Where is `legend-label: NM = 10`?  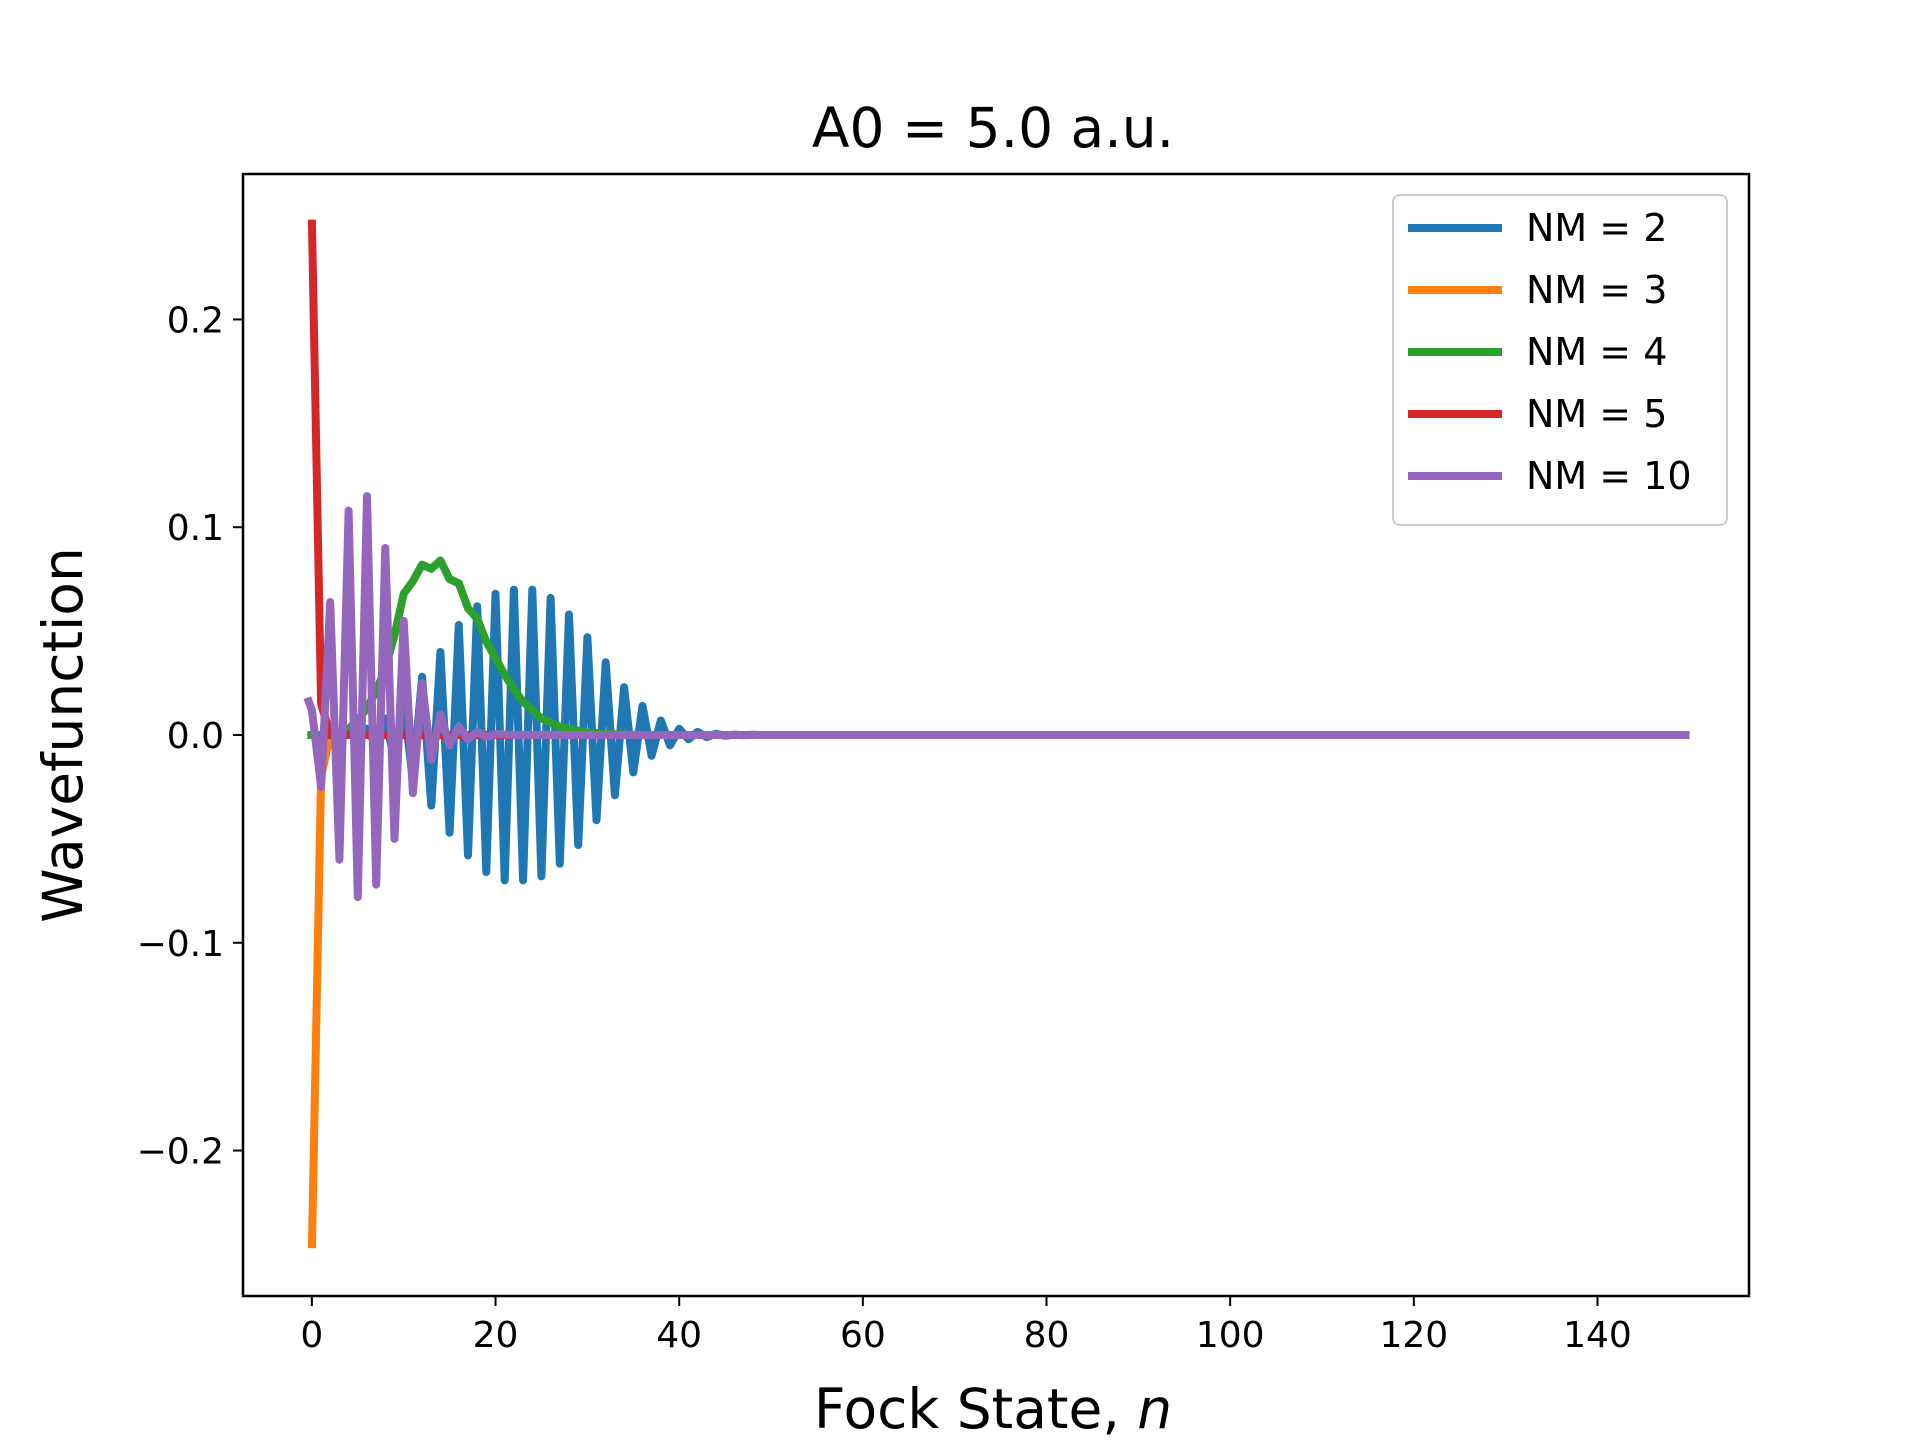 legend-label: NM = 10 is located at coordinates (1609, 476).